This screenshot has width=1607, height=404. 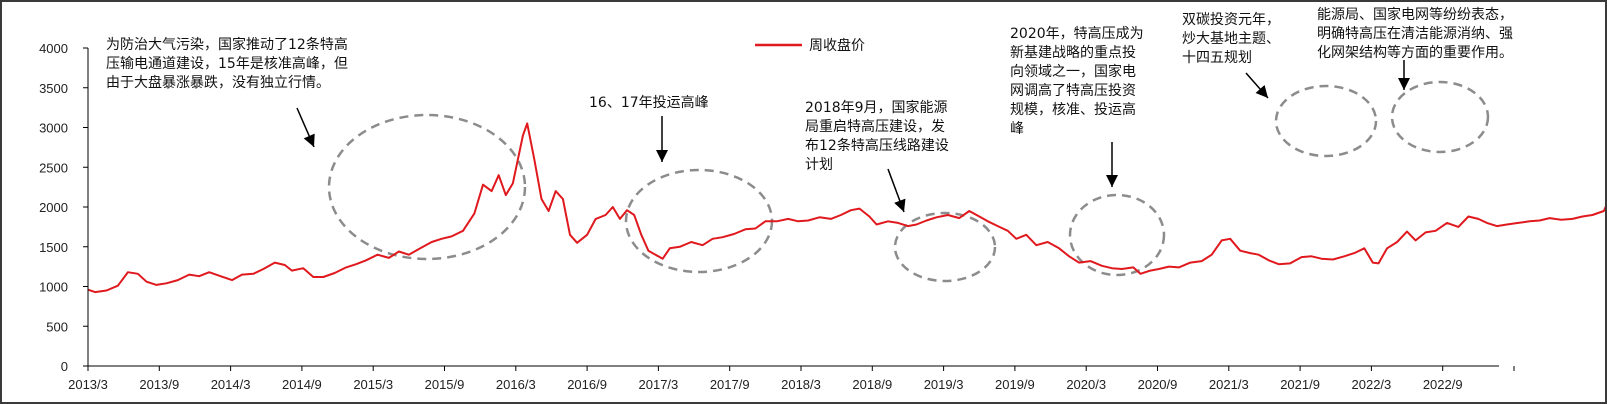 I want to click on annotation-line: 计划, so click(x=819, y=165).